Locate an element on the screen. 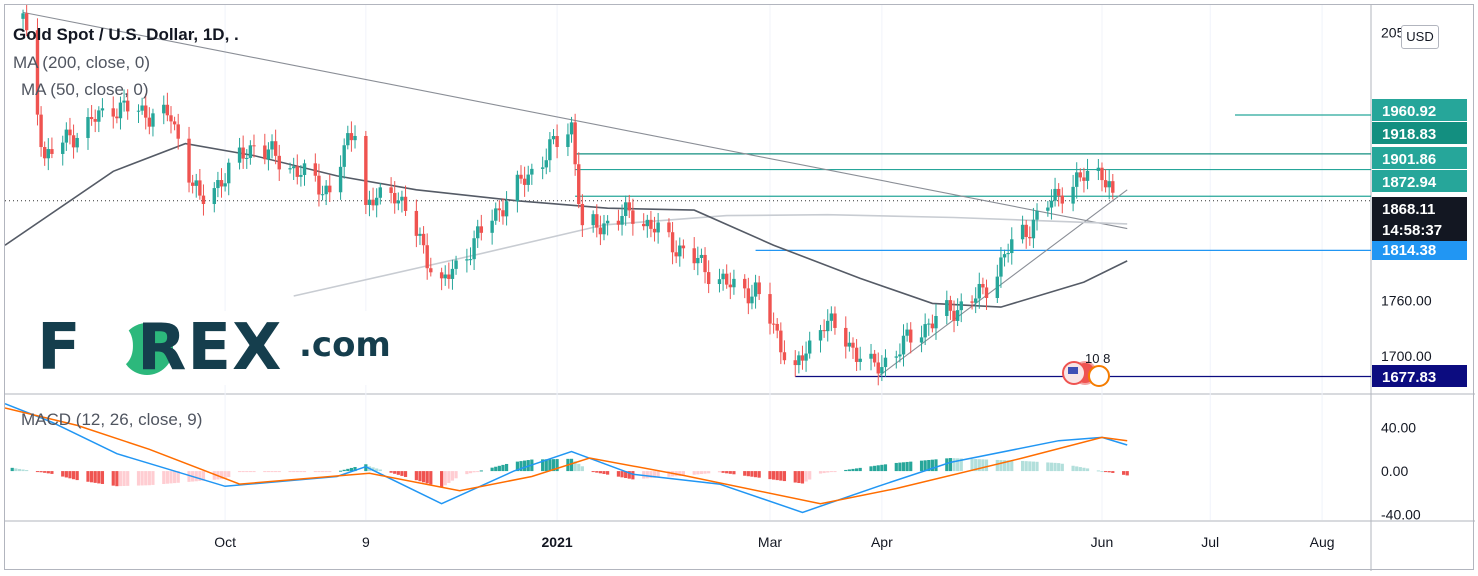  trendline is located at coordinates (1002, 283).